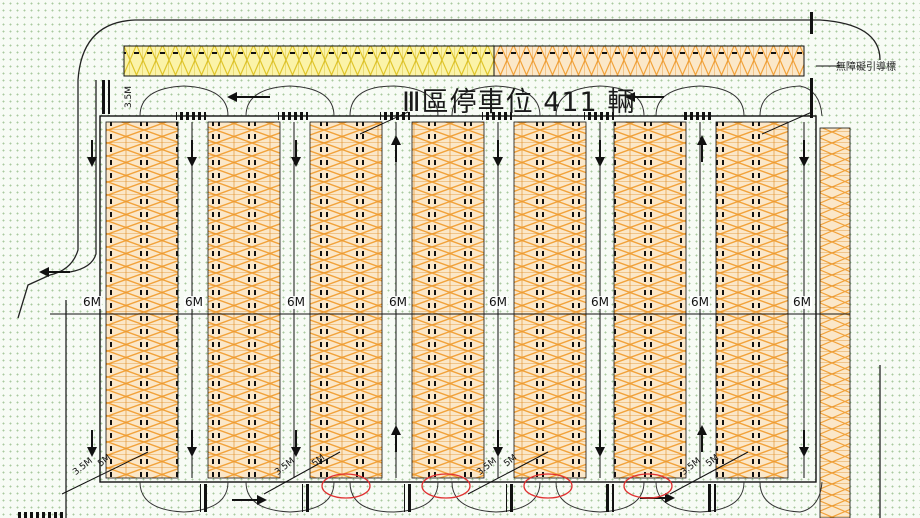 The height and width of the screenshot is (518, 920). Describe the element at coordinates (497, 486) in the screenshot. I see `highlight-clouds` at that location.